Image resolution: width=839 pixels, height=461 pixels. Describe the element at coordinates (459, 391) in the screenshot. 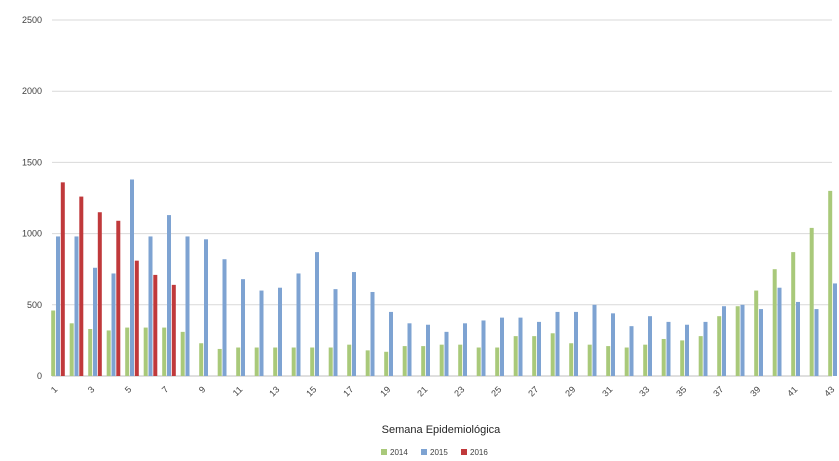

I see `x-tick-label: 23` at that location.